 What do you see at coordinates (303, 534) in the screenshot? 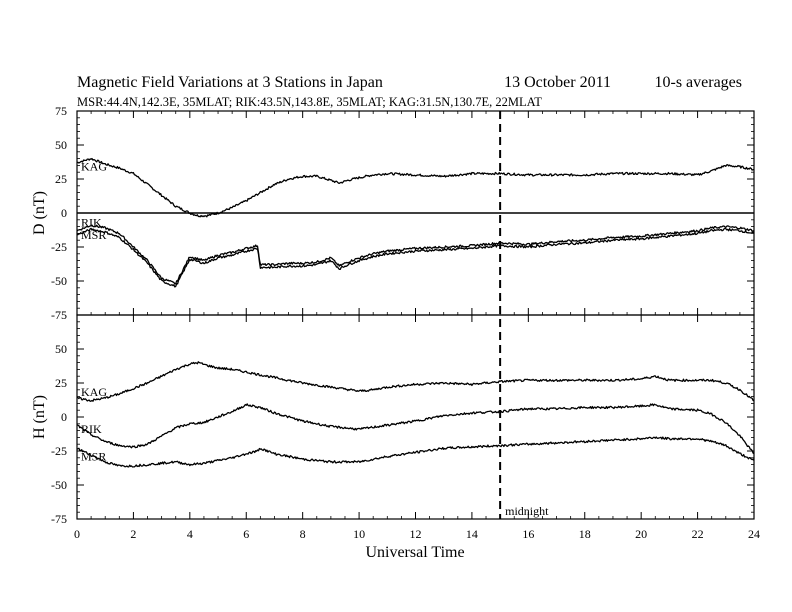
I see `x-tick-label: 8` at bounding box center [303, 534].